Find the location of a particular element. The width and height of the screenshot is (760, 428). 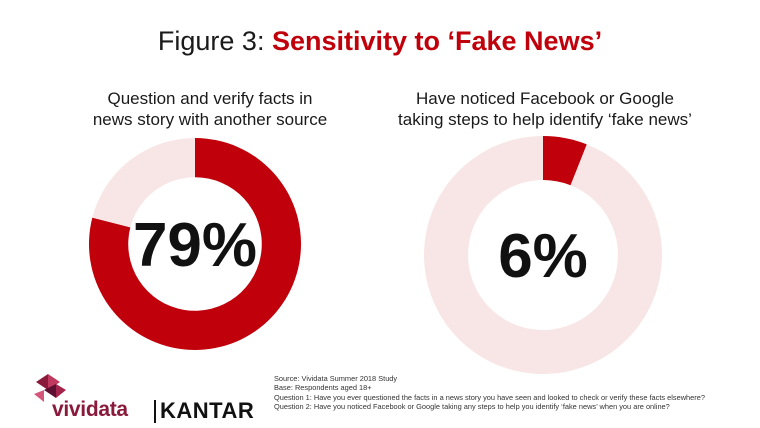

kantar-logo-text: KANTAR is located at coordinates (207, 410).